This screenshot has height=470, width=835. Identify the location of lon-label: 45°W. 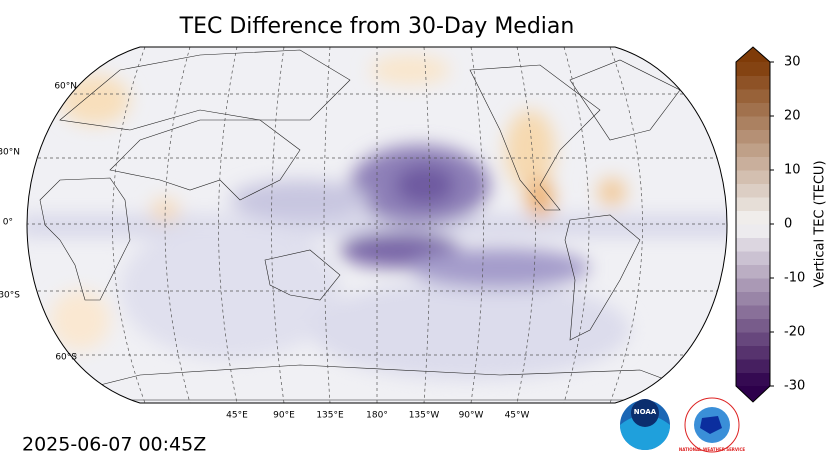
(517, 416).